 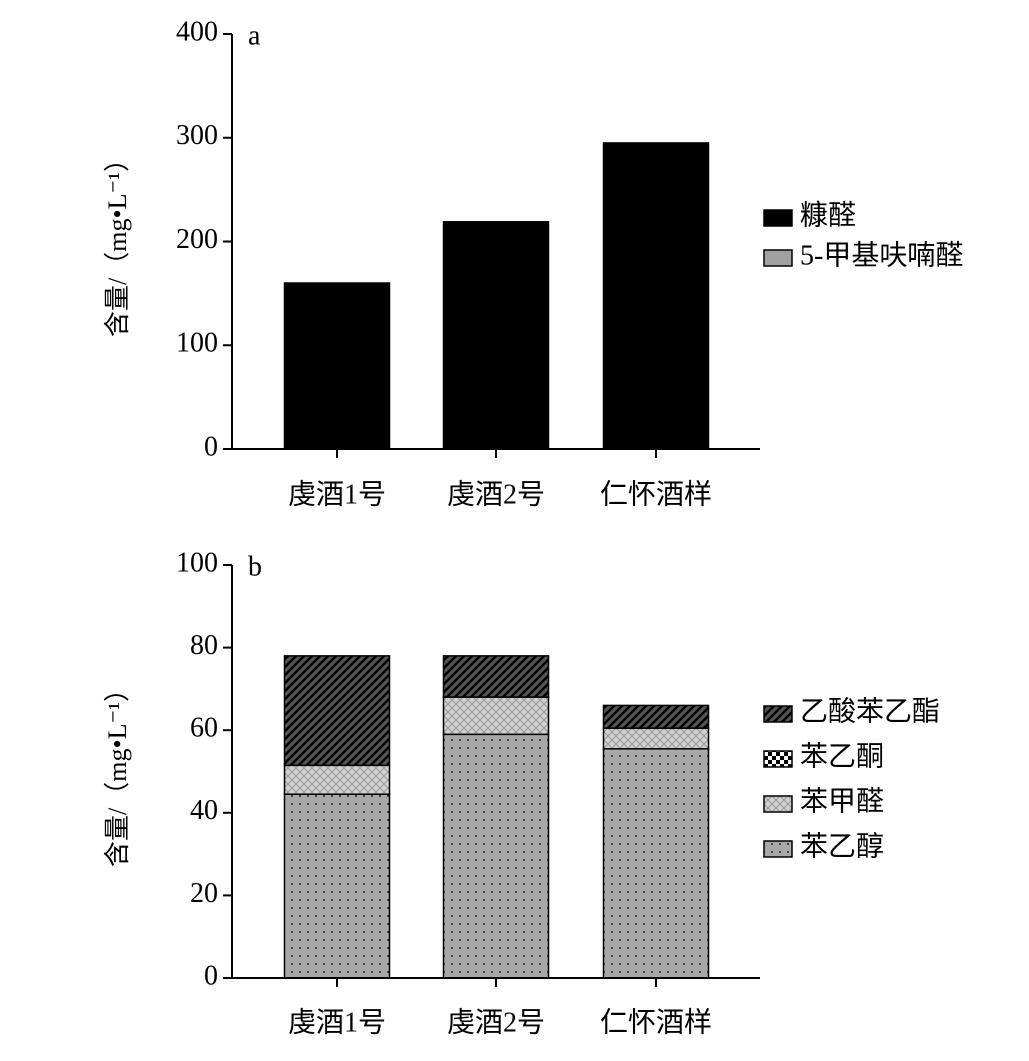 What do you see at coordinates (197, 135) in the screenshot?
I see `y-tick-label: 300` at bounding box center [197, 135].